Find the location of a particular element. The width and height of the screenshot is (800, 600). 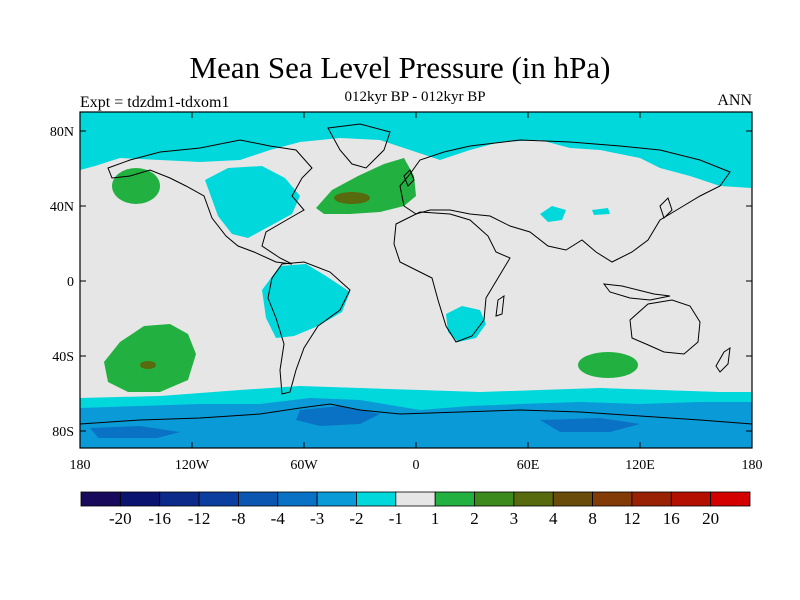

colorbar-label: 20 is located at coordinates (710, 518).